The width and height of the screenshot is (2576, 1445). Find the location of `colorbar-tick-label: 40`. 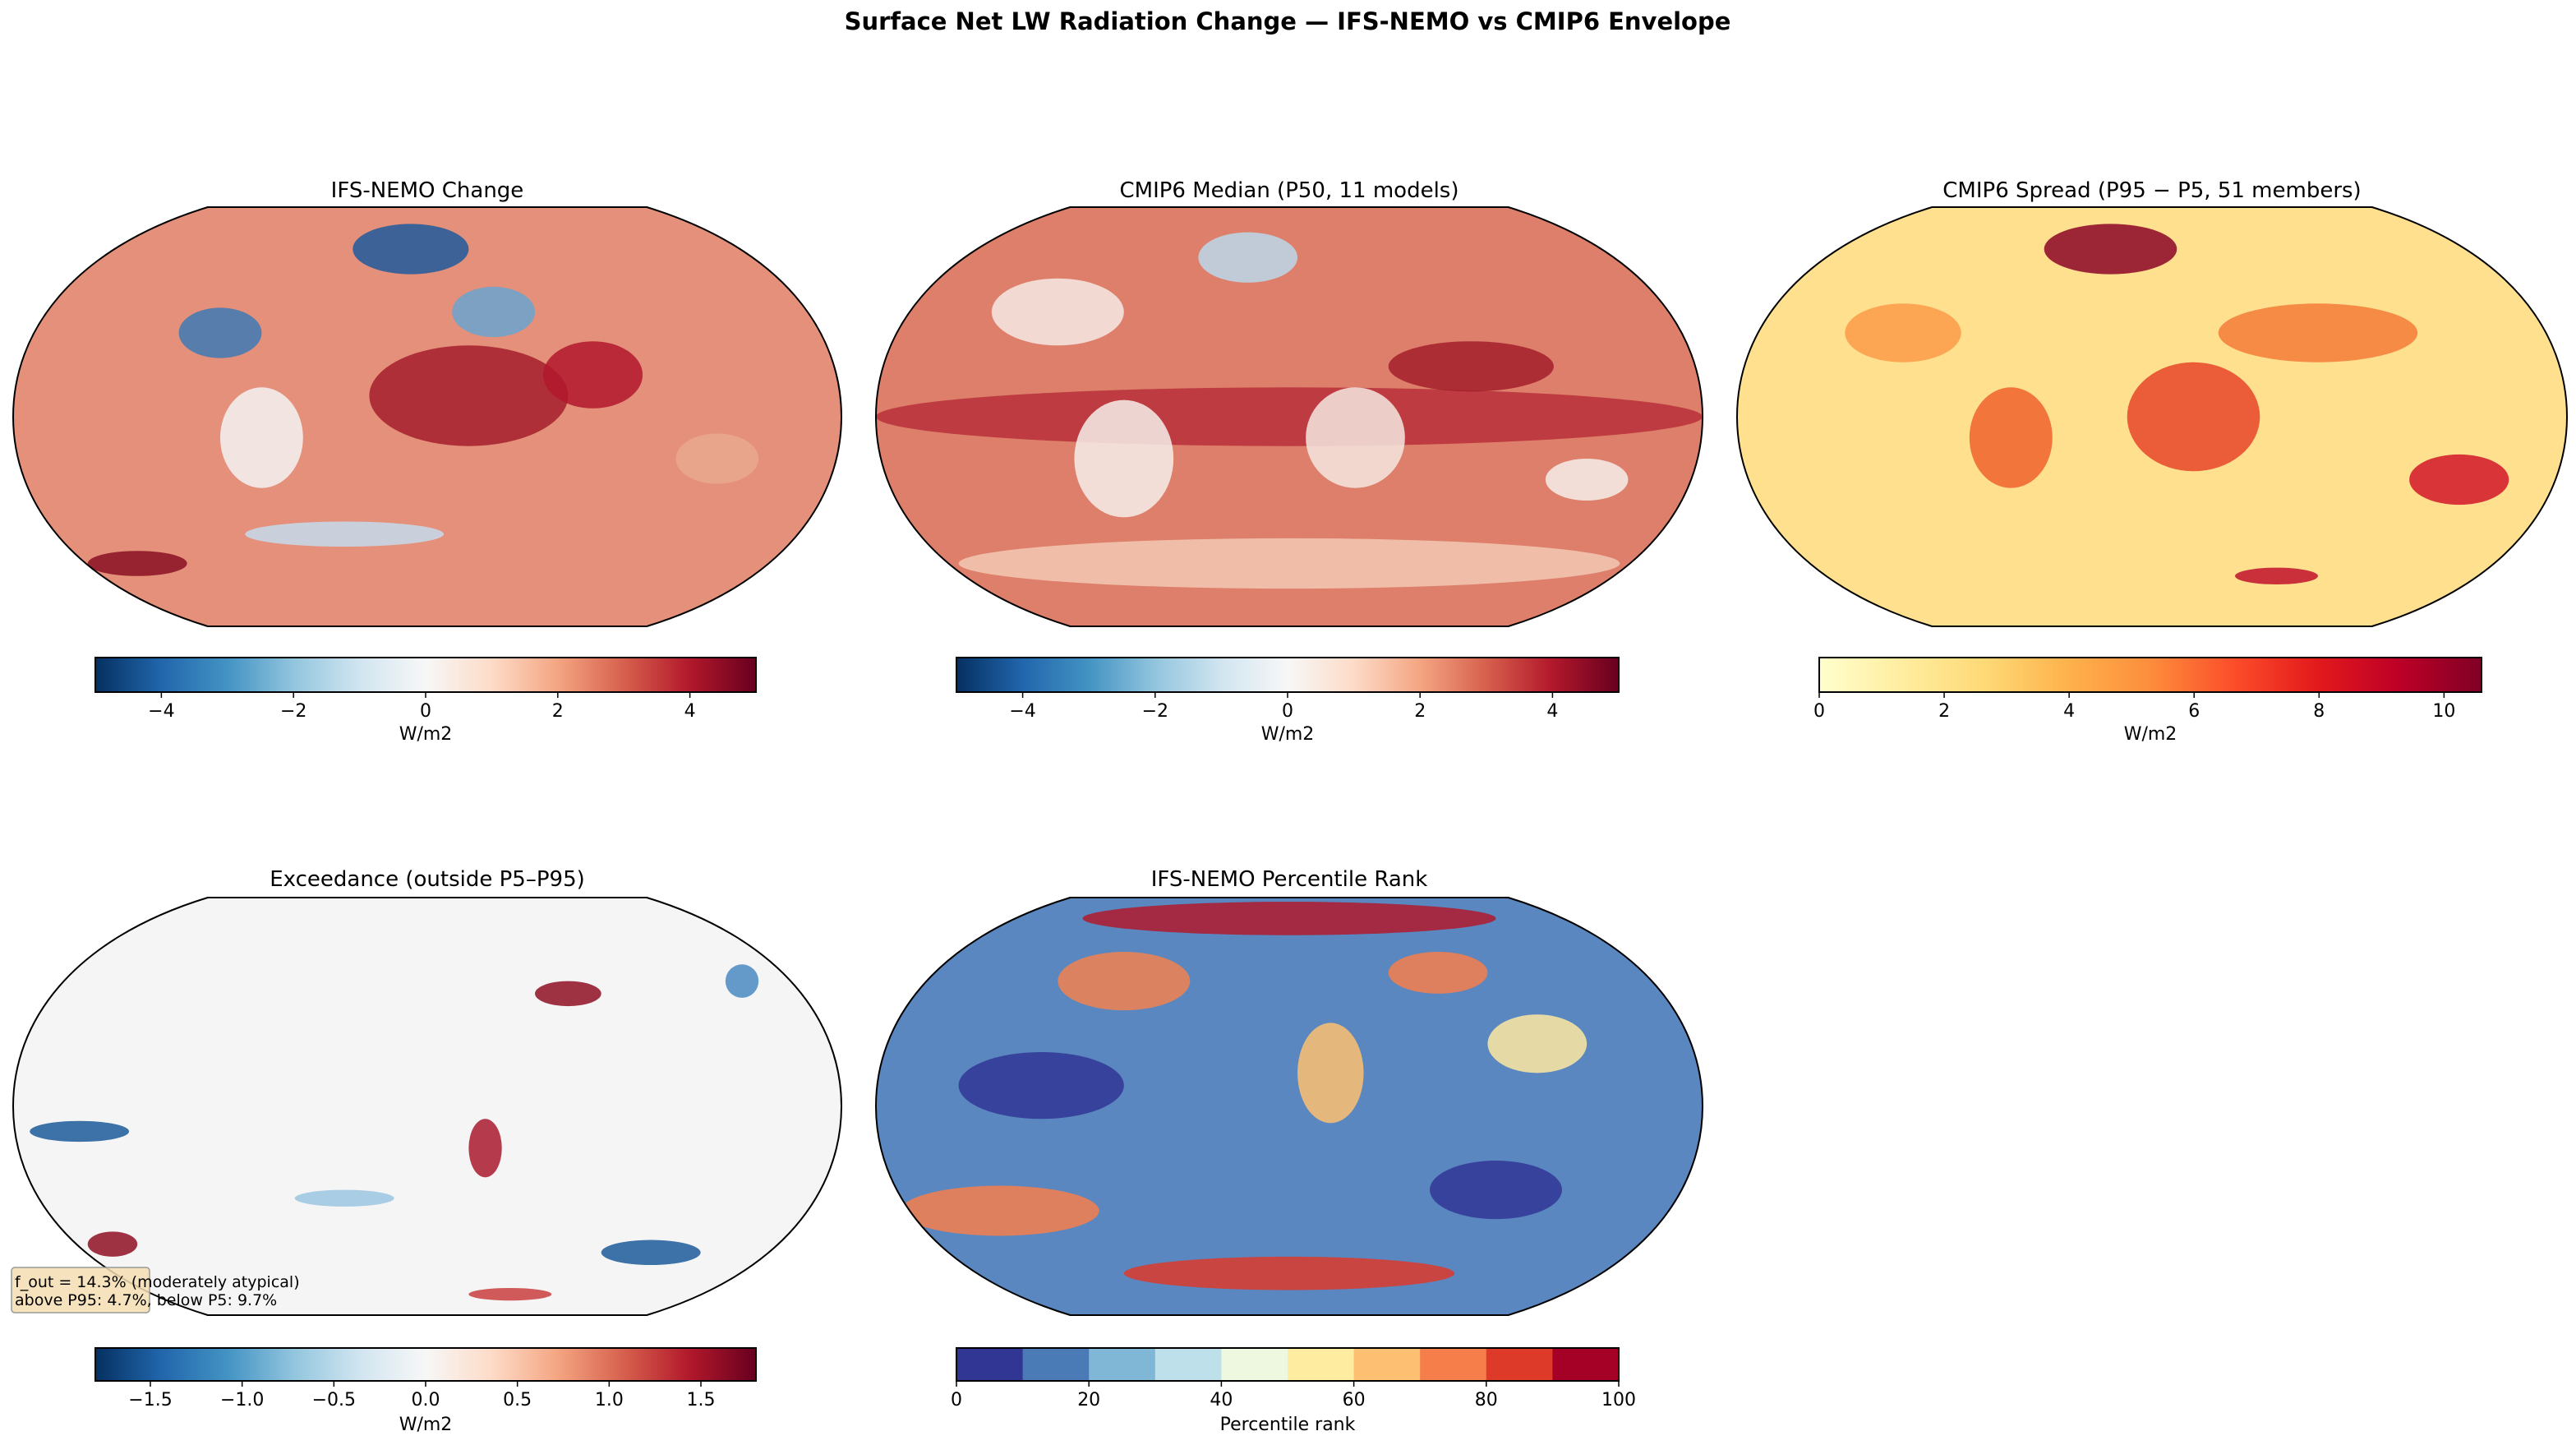

colorbar-tick-label: 40 is located at coordinates (1221, 1400).